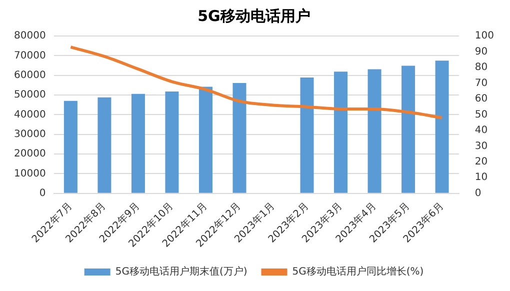 The height and width of the screenshot is (291, 510). I want to click on y2-tick-label: 70, so click(481, 83).